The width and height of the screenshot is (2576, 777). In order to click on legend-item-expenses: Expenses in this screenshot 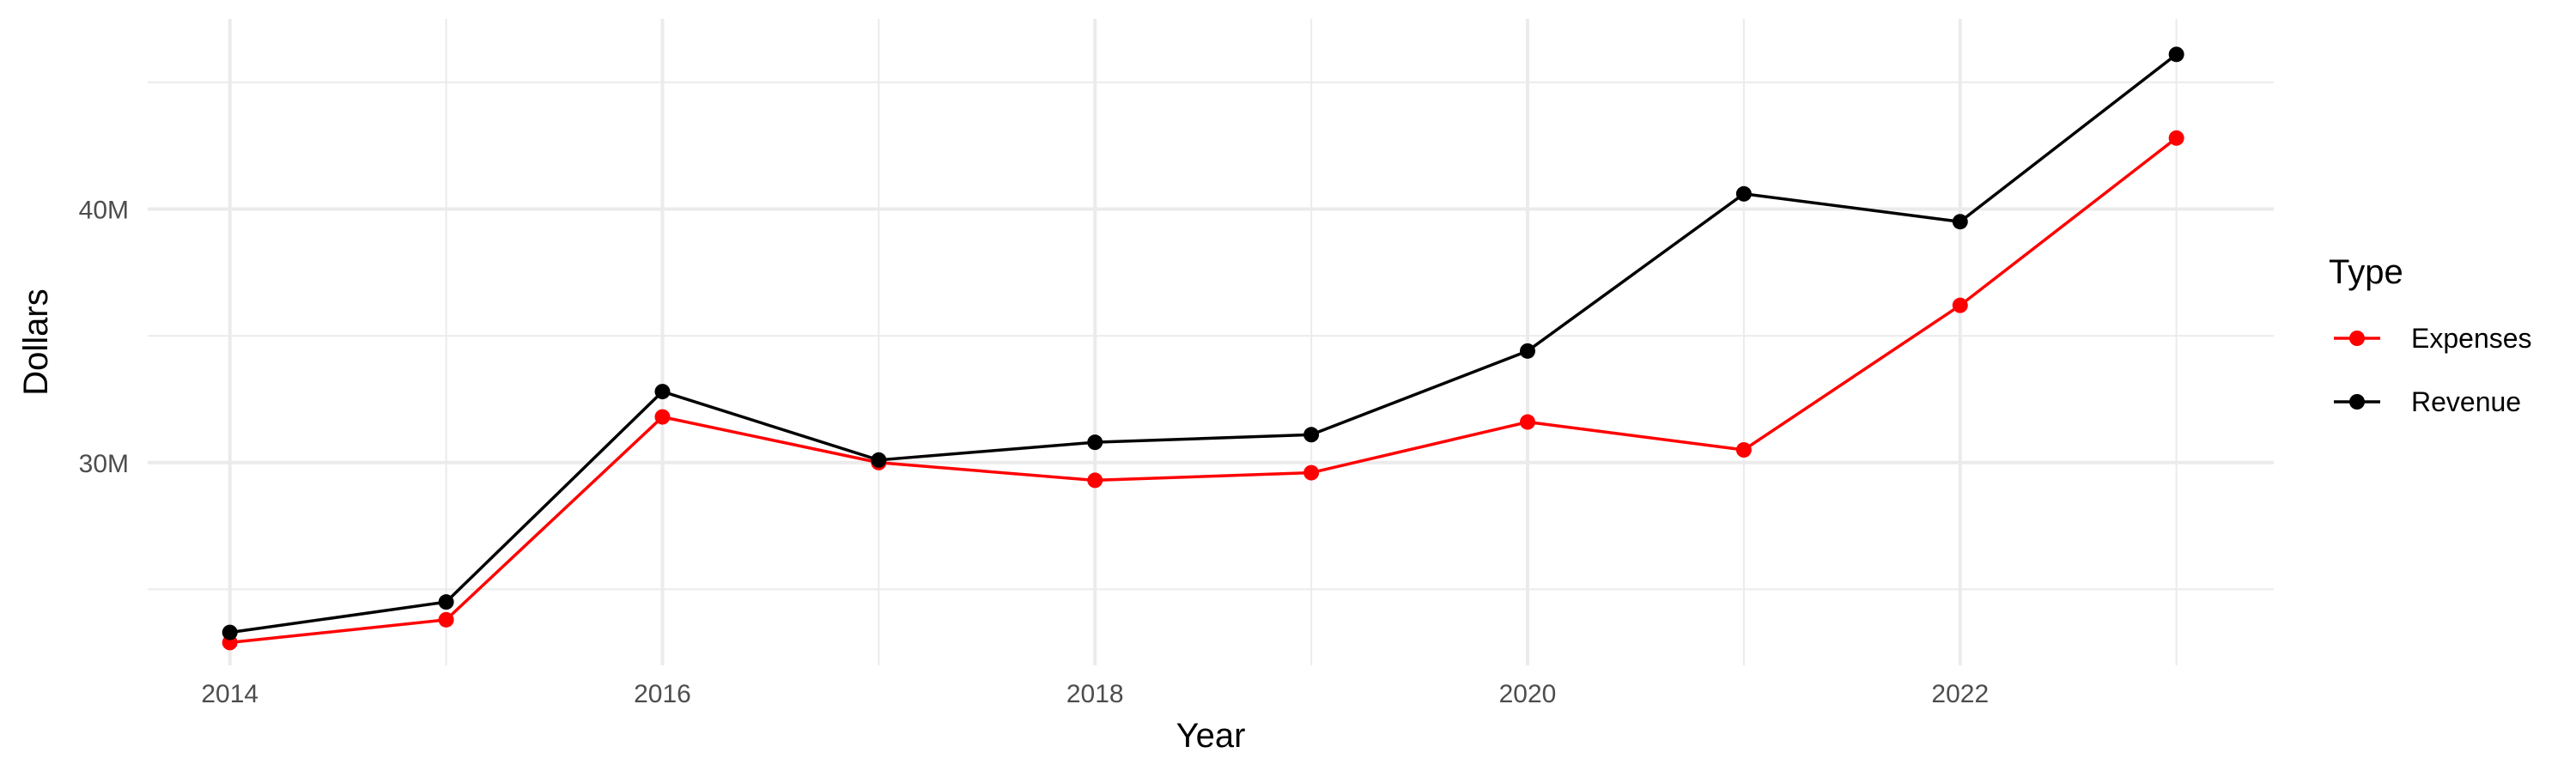, I will do `click(2433, 338)`.